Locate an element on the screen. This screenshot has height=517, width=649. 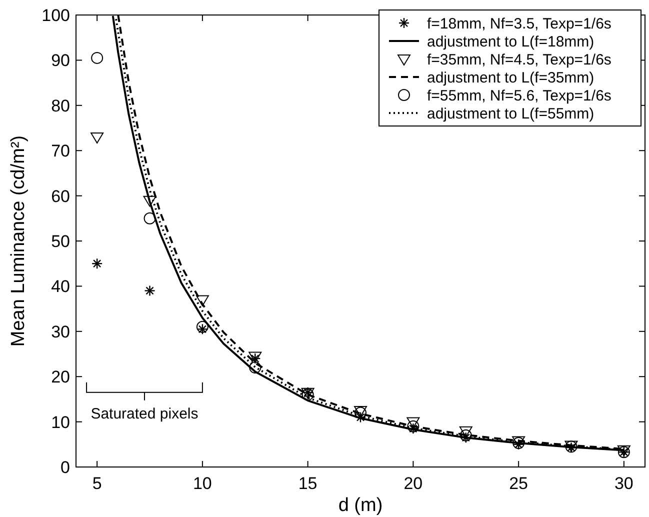
y-tick-label: 30 is located at coordinates (60, 332).